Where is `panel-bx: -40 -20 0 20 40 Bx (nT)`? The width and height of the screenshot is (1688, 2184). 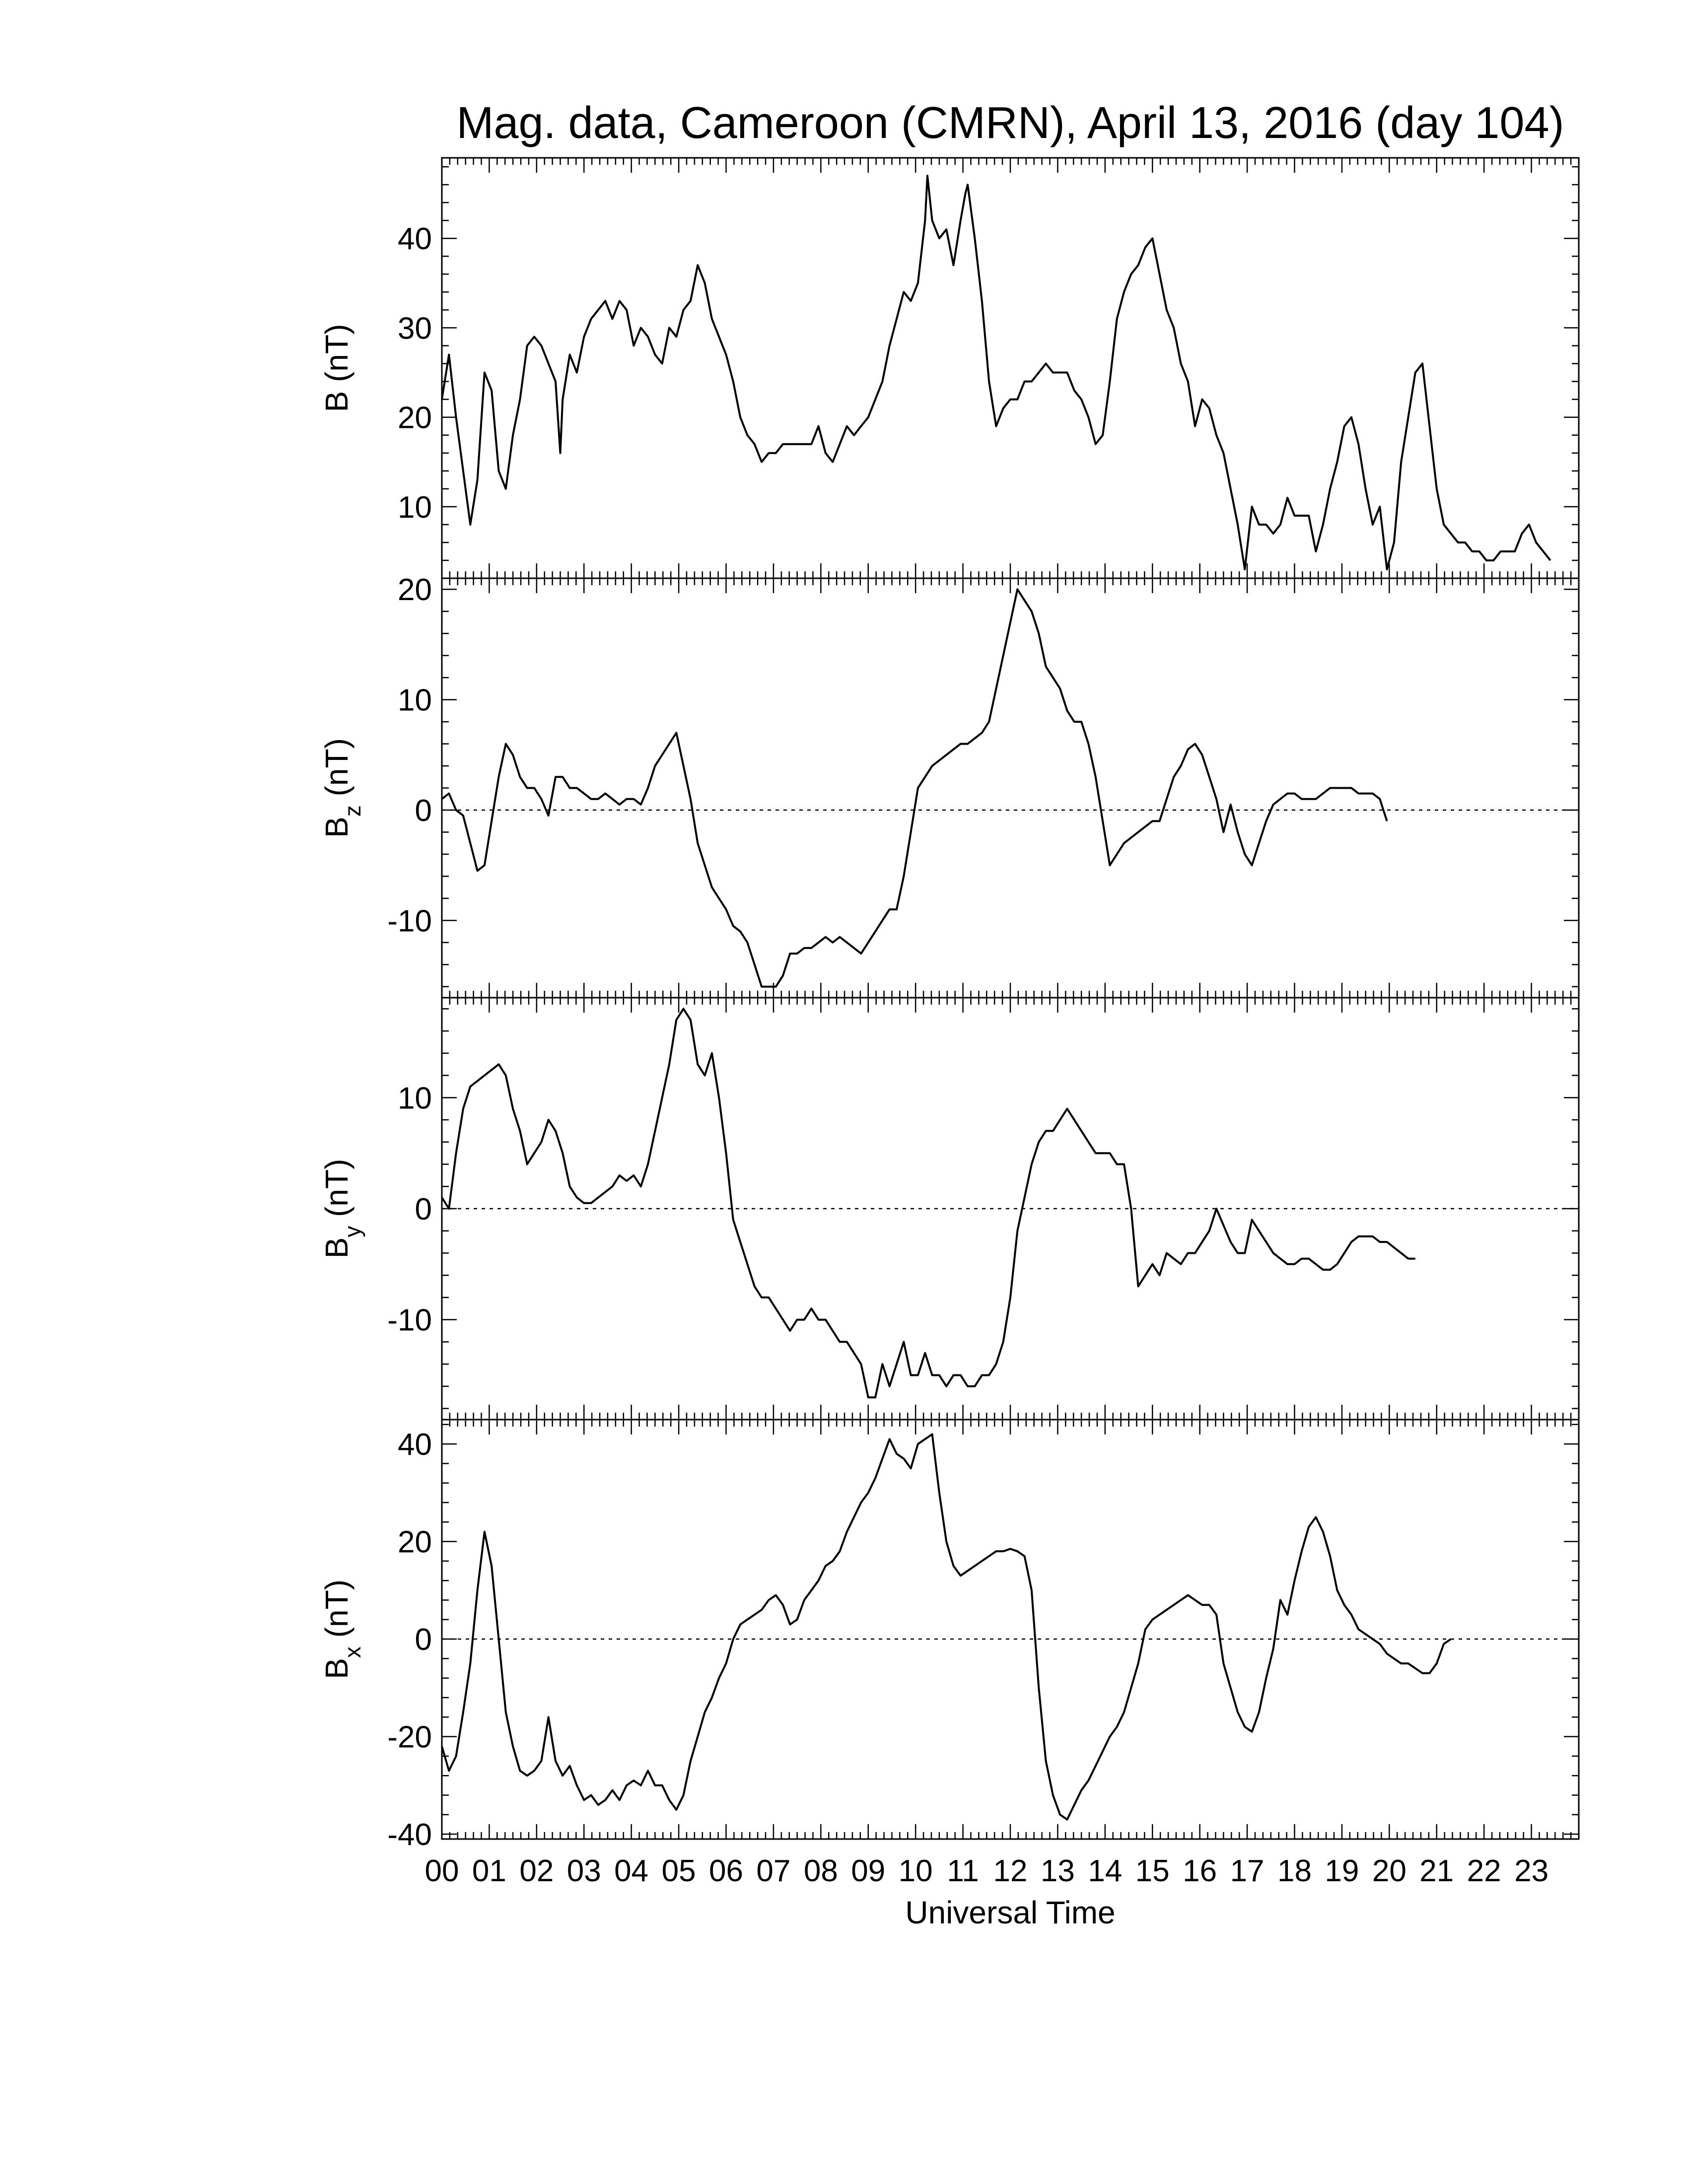 panel-bx: -40 -20 0 20 40 Bx (nT) is located at coordinates (949, 1635).